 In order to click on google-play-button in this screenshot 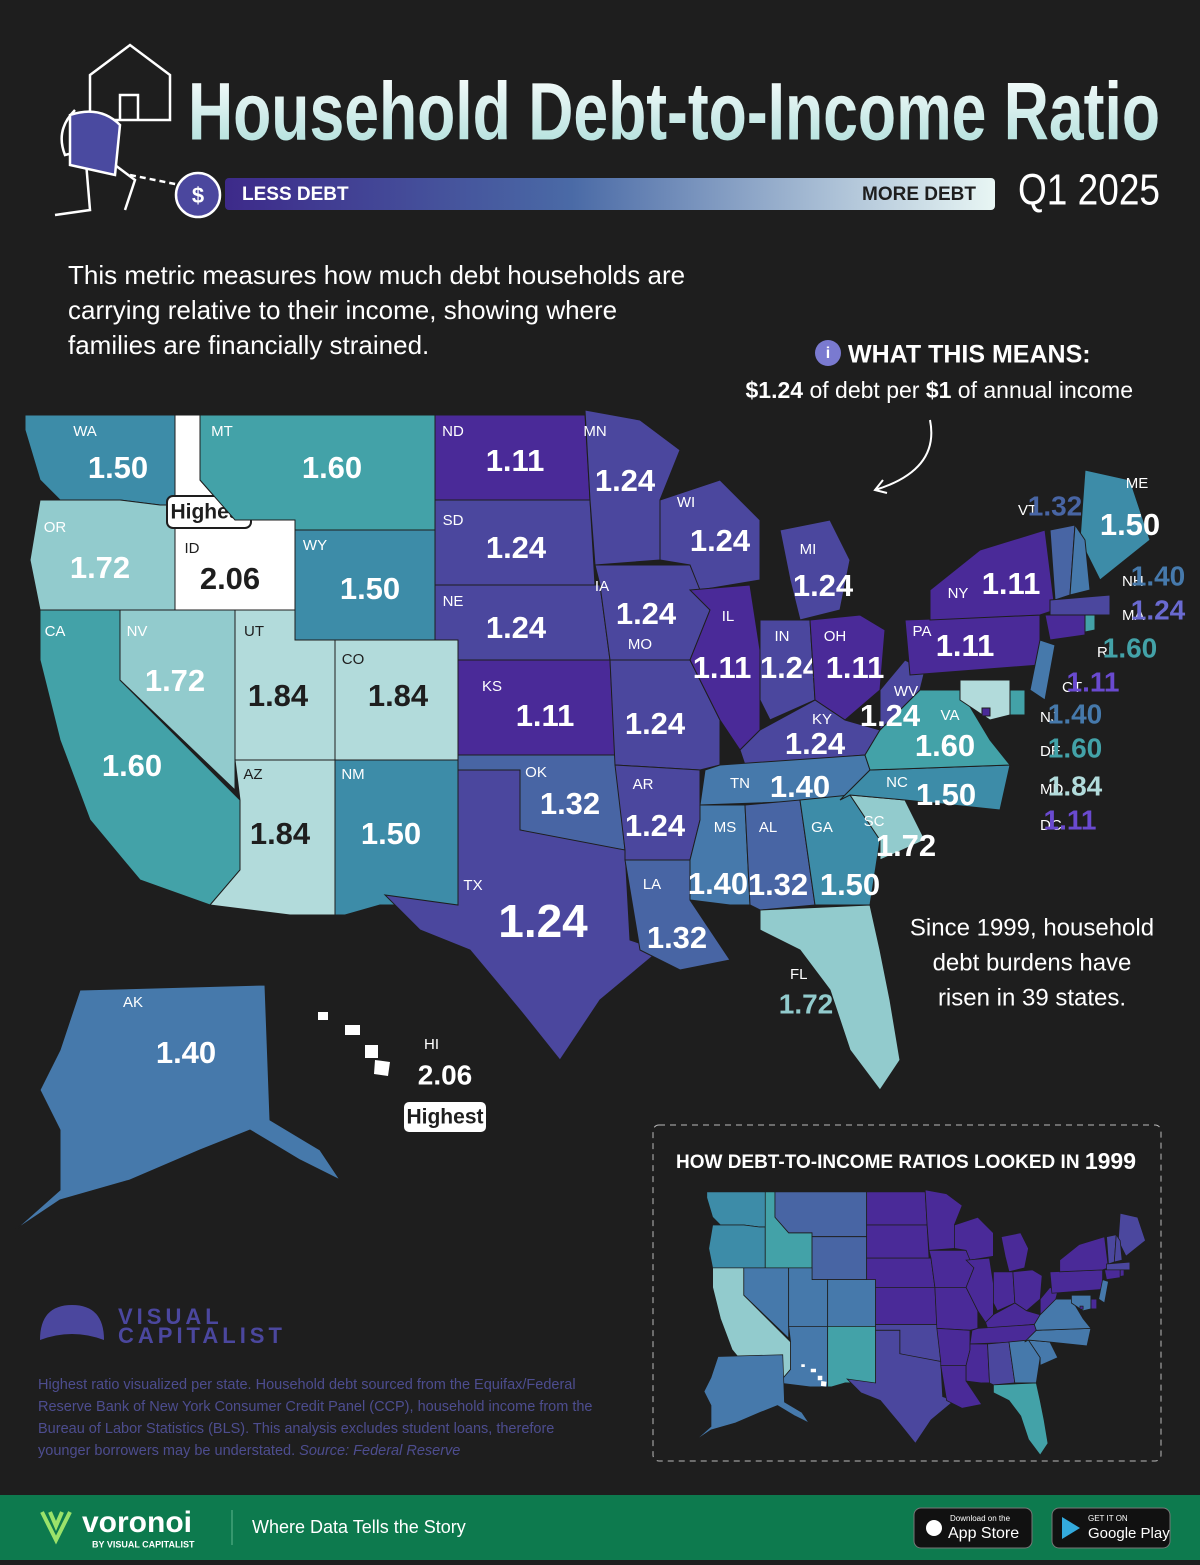, I will do `click(1111, 1528)`.